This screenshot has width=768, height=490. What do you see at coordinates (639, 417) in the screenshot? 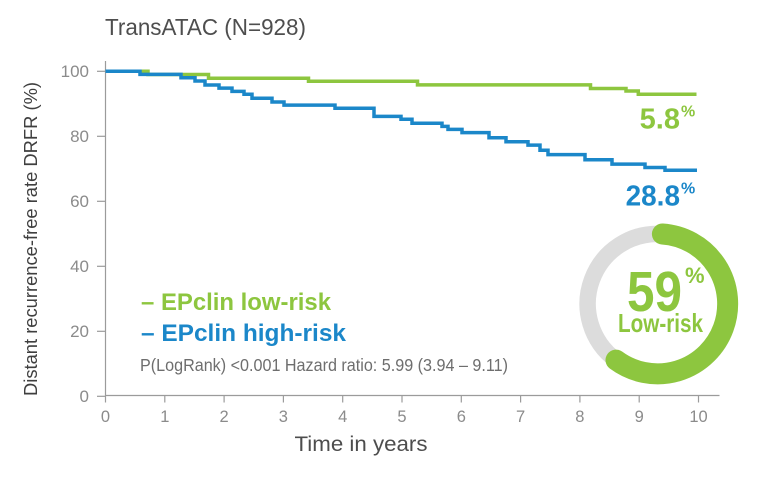
I see `svg-text: 9` at bounding box center [639, 417].